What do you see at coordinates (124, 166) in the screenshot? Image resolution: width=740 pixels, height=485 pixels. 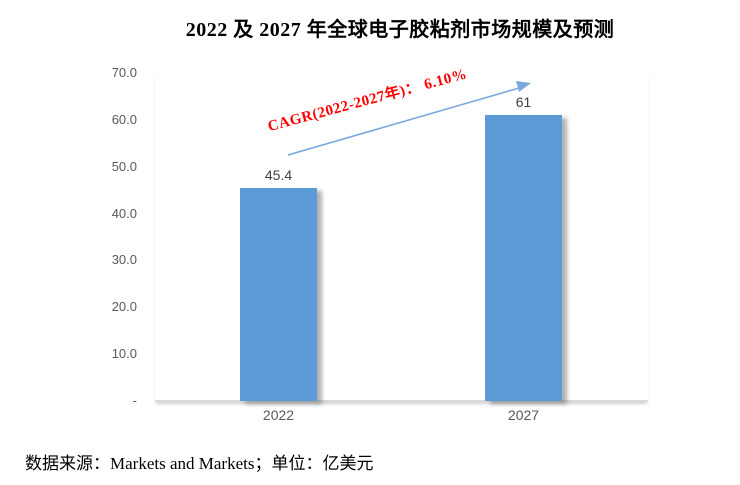 I see `y-tick-50: 50.0` at bounding box center [124, 166].